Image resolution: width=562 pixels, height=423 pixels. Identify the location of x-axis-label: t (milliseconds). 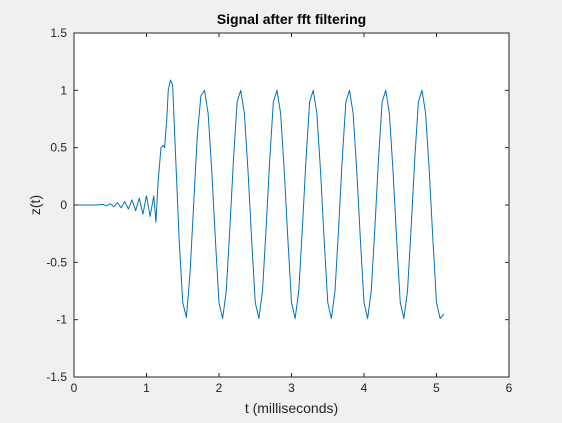
(291, 408).